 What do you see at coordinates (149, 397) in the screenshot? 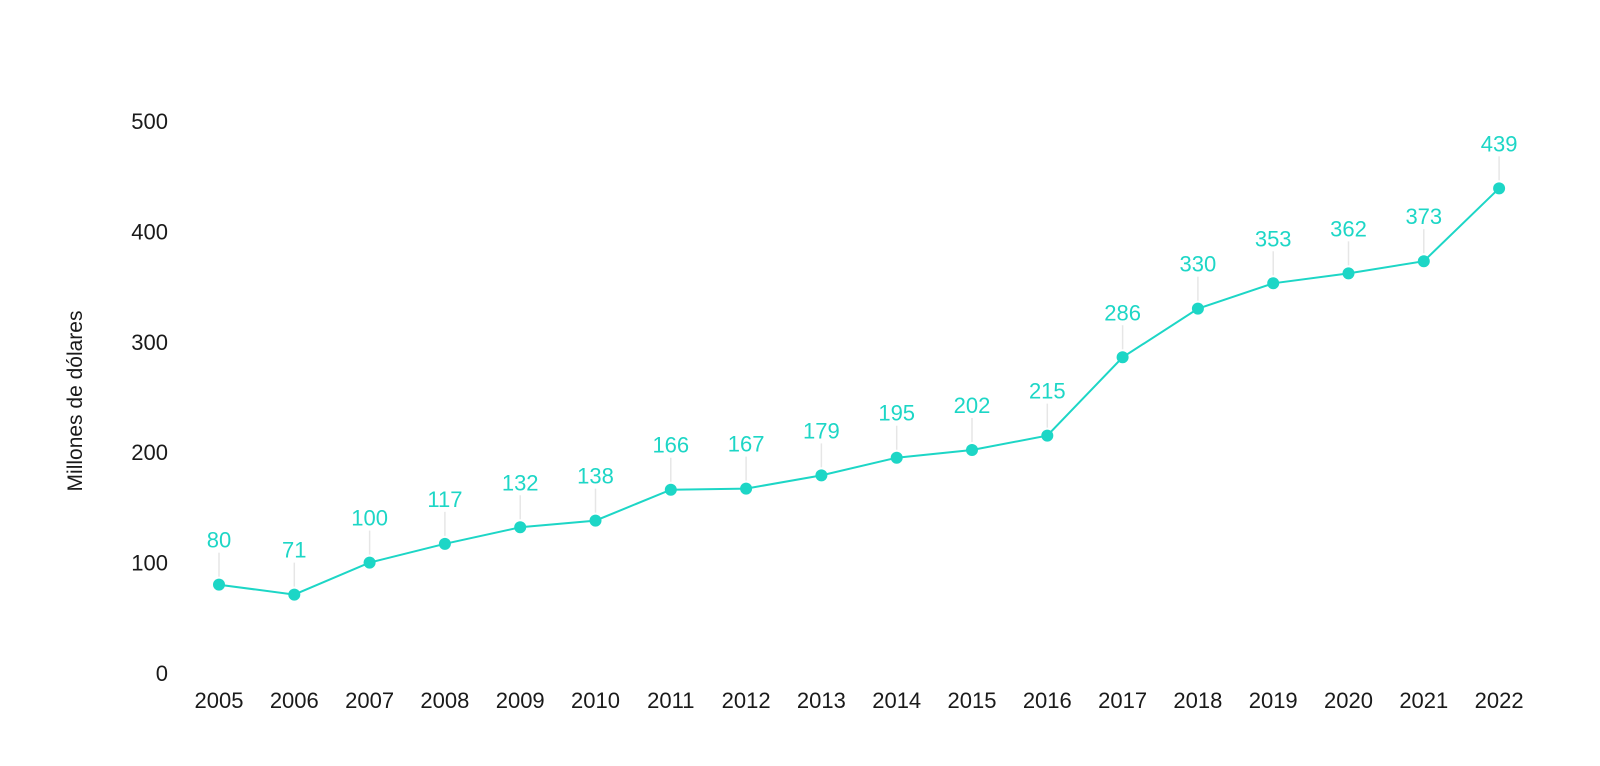
I see `y-axis-tick-labels: 0 100 200 300 400 500` at bounding box center [149, 397].